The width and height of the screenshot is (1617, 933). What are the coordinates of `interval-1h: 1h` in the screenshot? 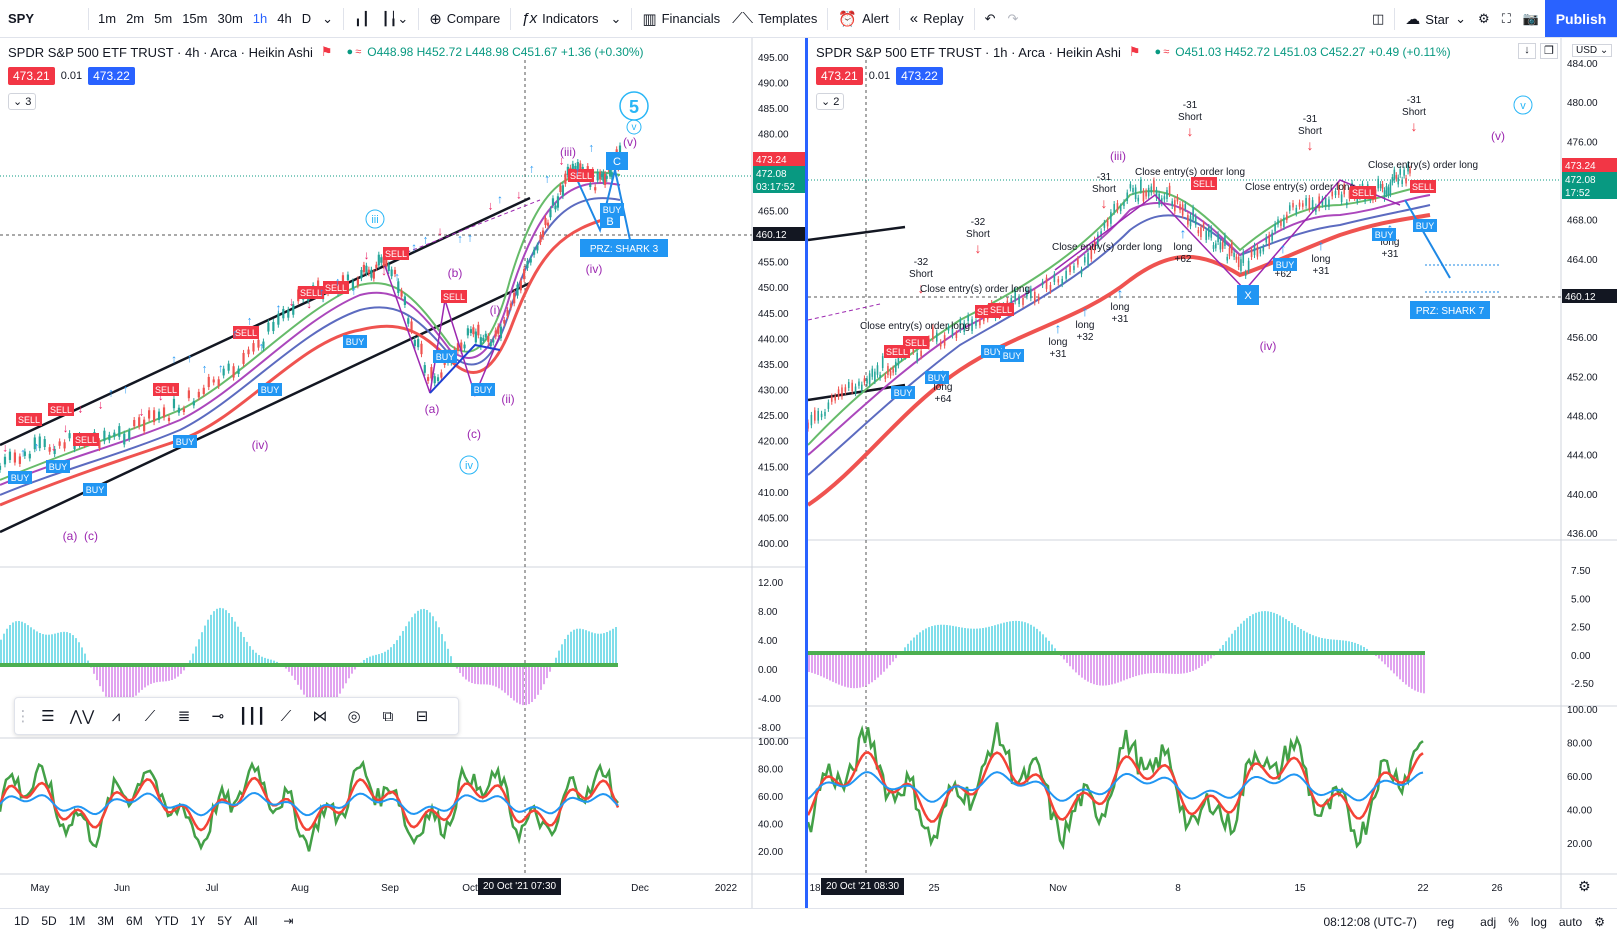 It's located at (260, 18).